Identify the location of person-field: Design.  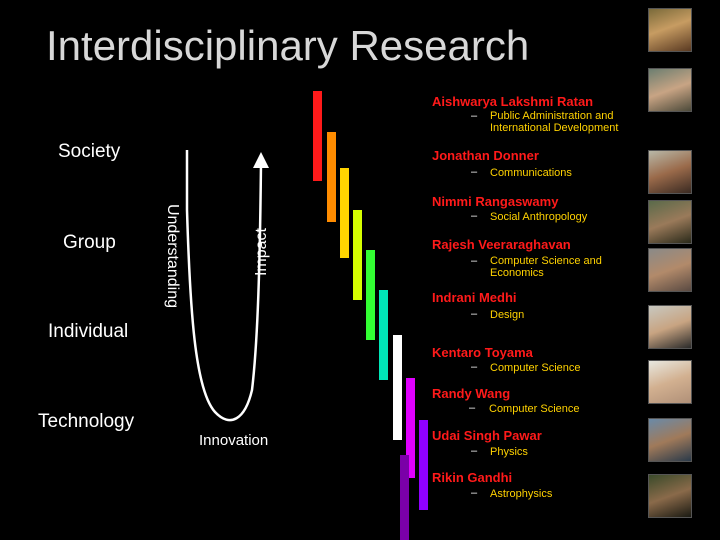
(507, 315).